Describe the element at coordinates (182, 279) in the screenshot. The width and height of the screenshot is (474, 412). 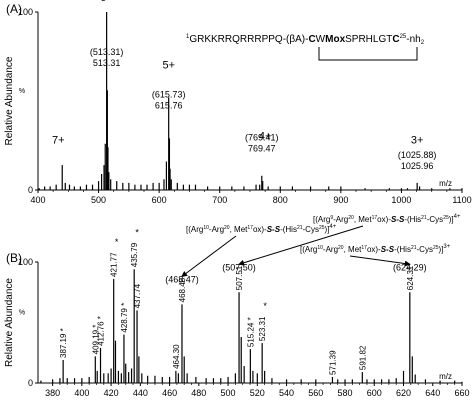
I see `theoretical-mz-label: (468.47)` at that location.